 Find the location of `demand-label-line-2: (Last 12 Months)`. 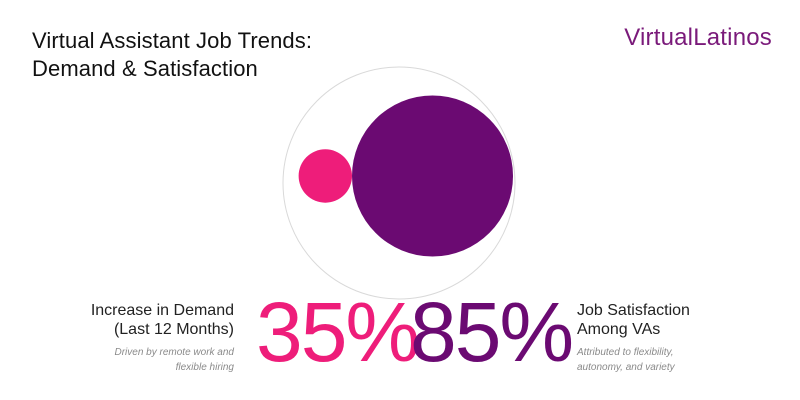

demand-label-line-2: (Last 12 Months) is located at coordinates (173, 329).